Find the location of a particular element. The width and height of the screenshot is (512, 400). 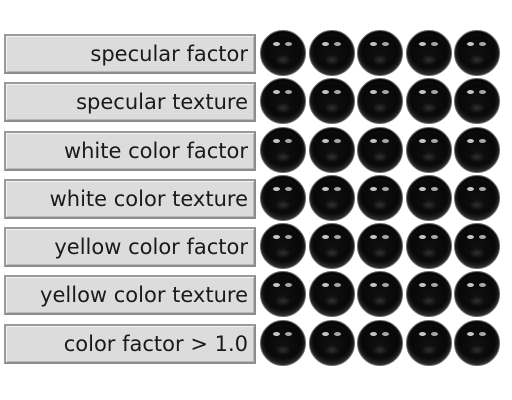

label-yellow-color-factor: yellow color factor is located at coordinates (130, 247).